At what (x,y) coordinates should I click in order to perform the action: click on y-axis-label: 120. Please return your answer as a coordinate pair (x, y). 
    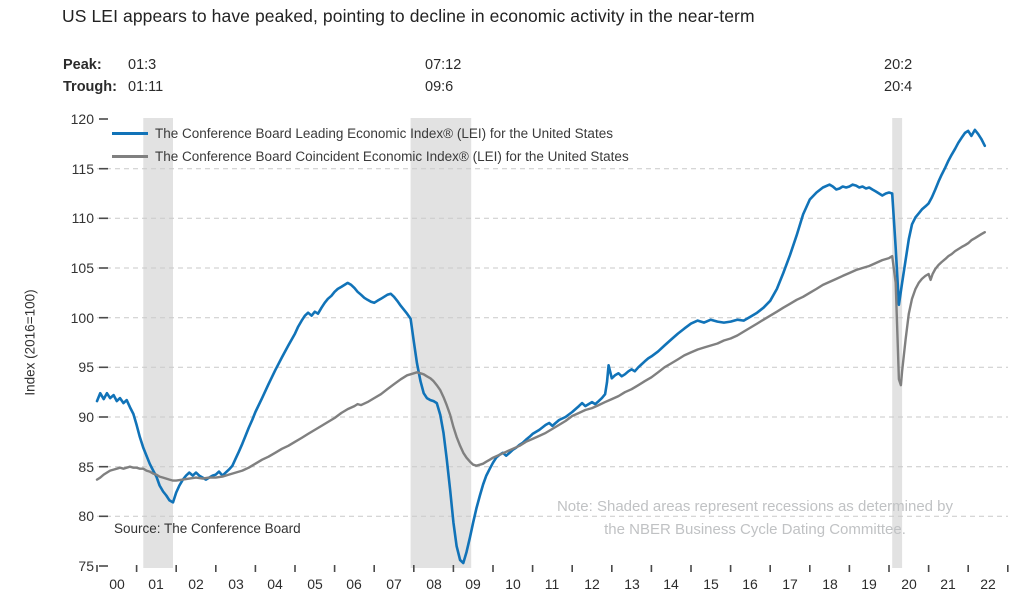
    Looking at the image, I should click on (82, 119).